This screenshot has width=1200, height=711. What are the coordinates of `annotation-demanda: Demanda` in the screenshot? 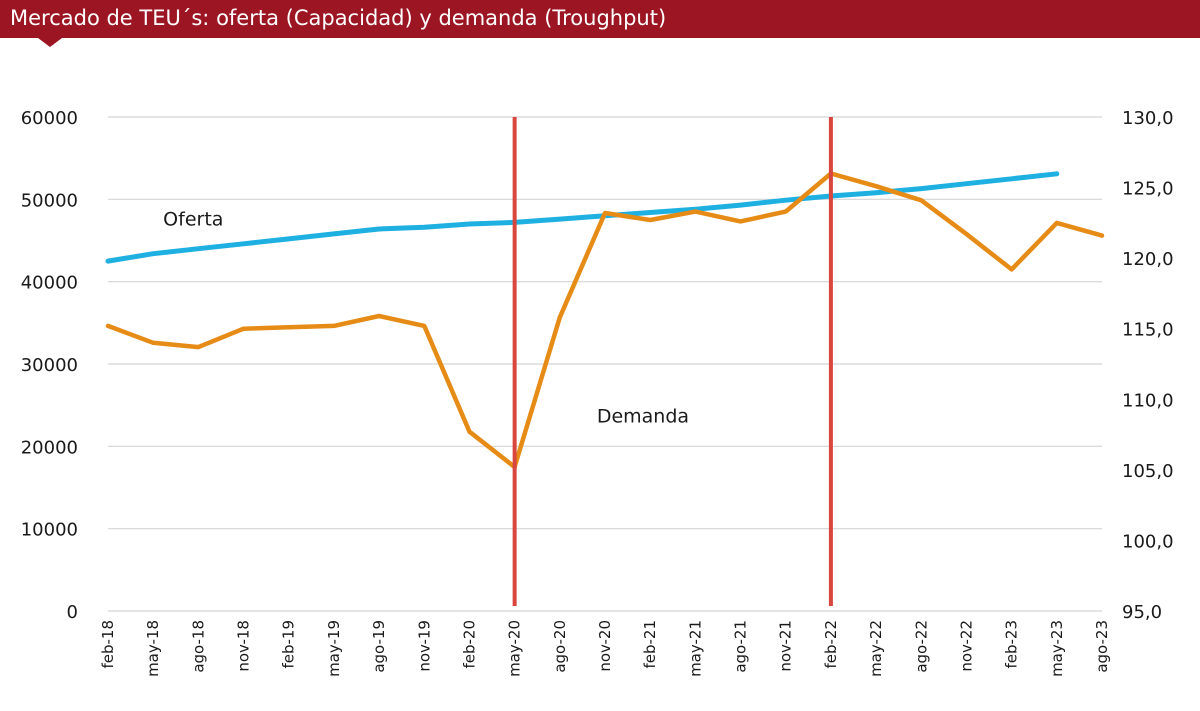 It's located at (643, 416).